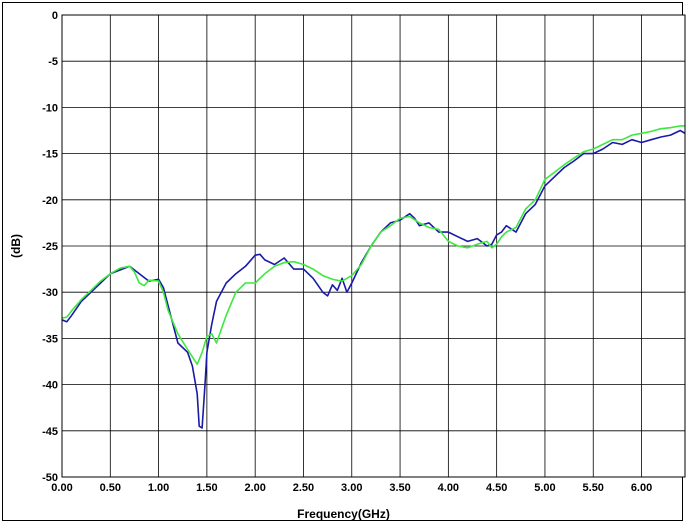 Image resolution: width=687 pixels, height=525 pixels. What do you see at coordinates (50, 339) in the screenshot?
I see `y-tick-label: -35` at bounding box center [50, 339].